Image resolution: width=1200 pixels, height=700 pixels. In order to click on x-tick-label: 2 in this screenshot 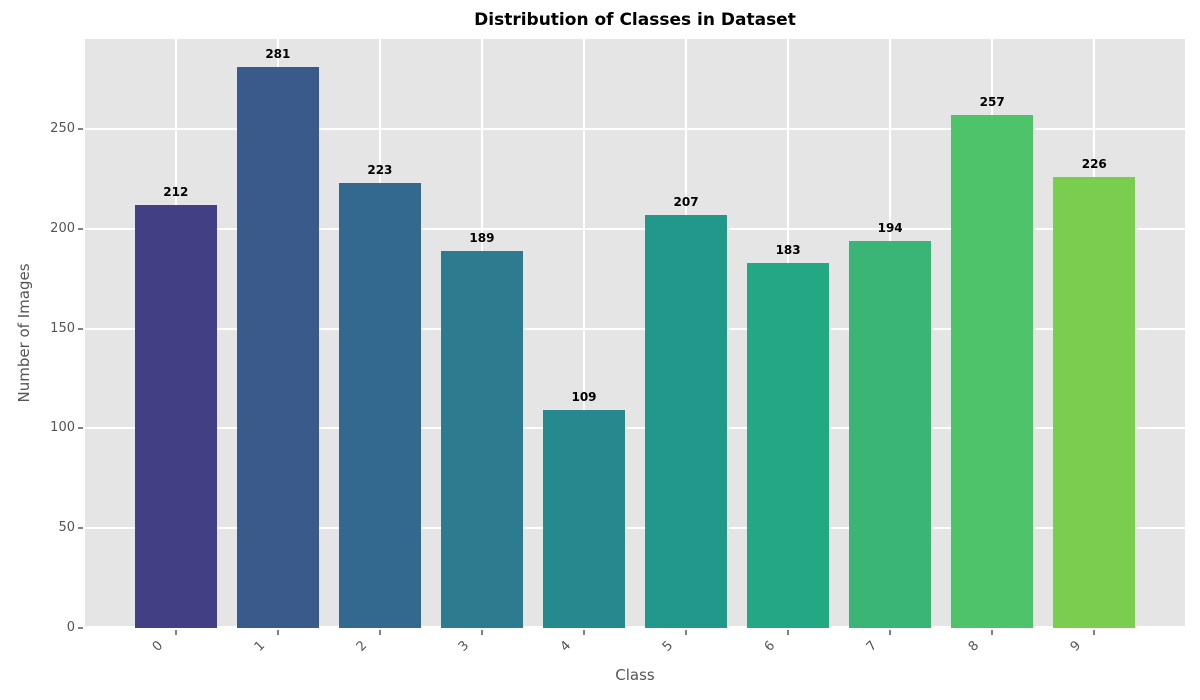, I will do `click(362, 646)`.